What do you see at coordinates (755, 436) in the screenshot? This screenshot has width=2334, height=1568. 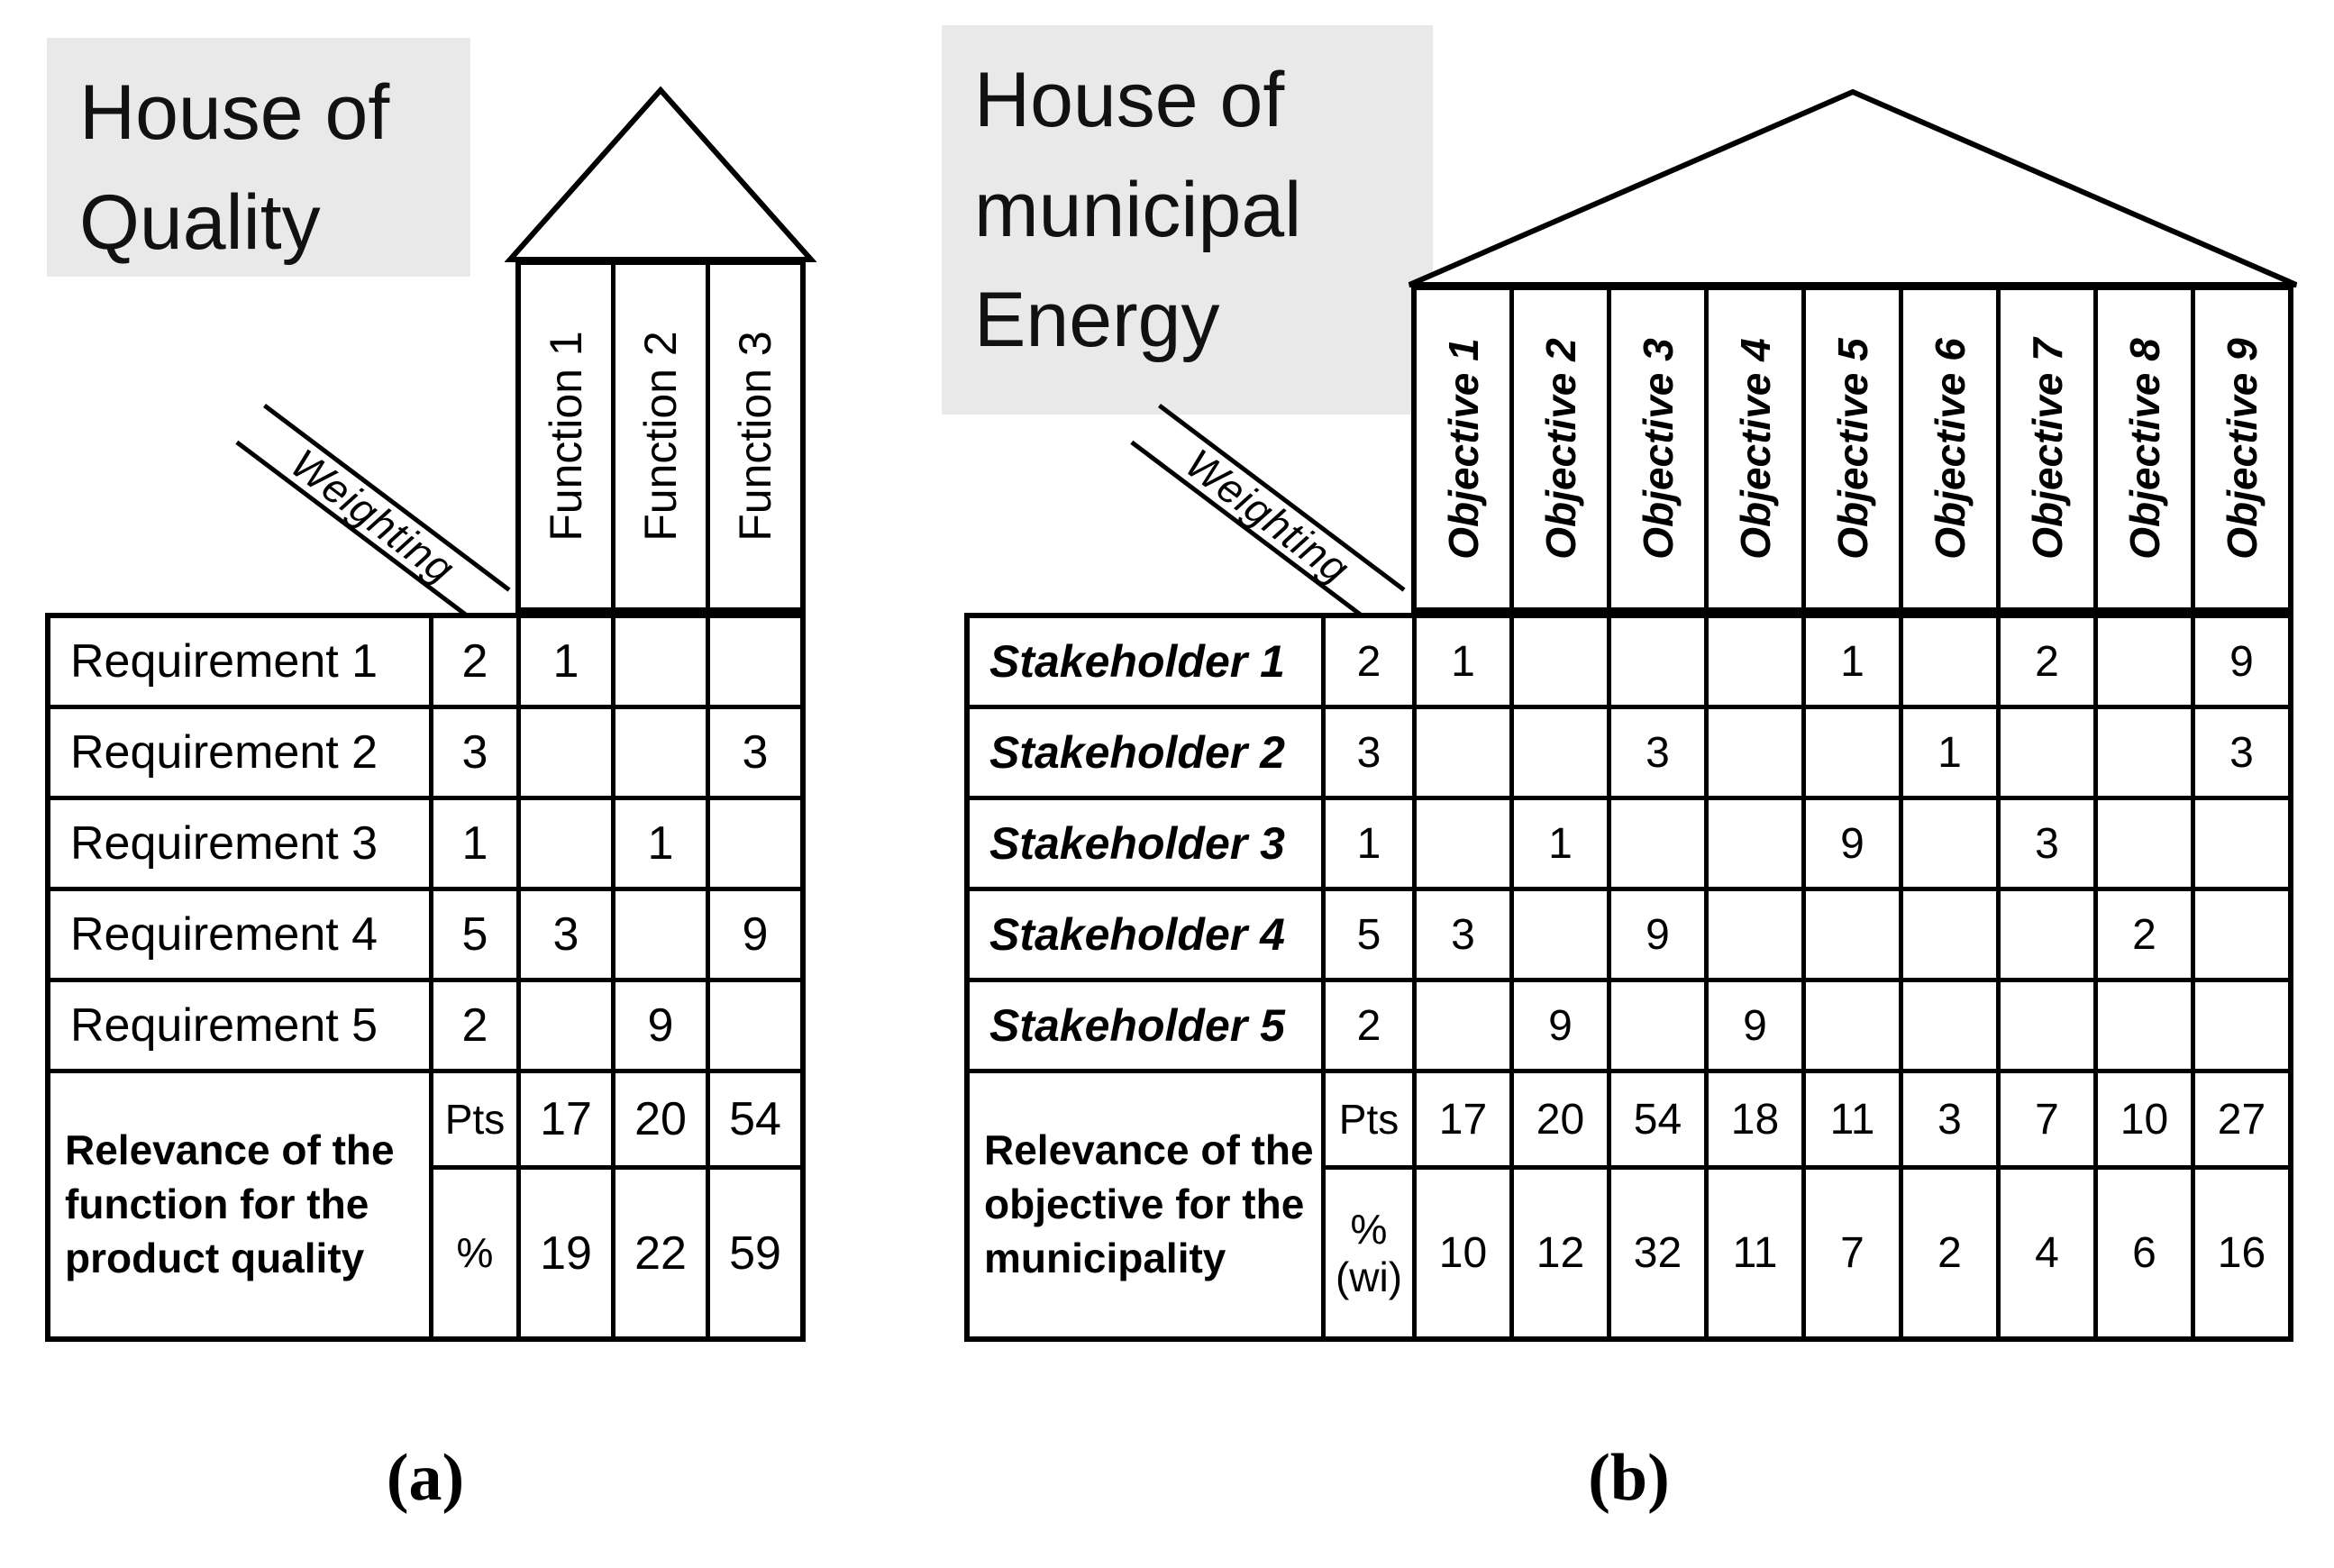 I see `column-header: Function 3` at bounding box center [755, 436].